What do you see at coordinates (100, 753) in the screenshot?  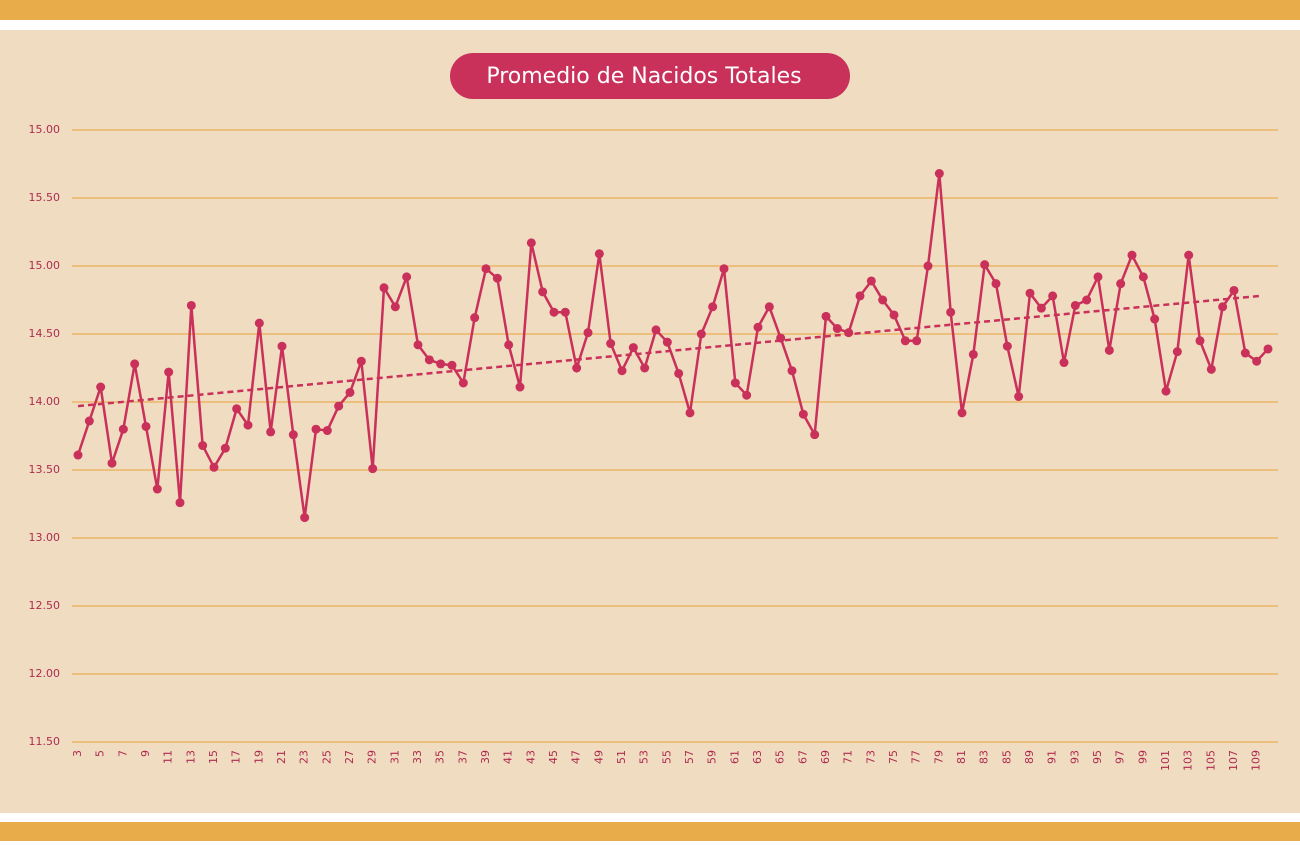 I see `x-tick-label: 5` at bounding box center [100, 753].